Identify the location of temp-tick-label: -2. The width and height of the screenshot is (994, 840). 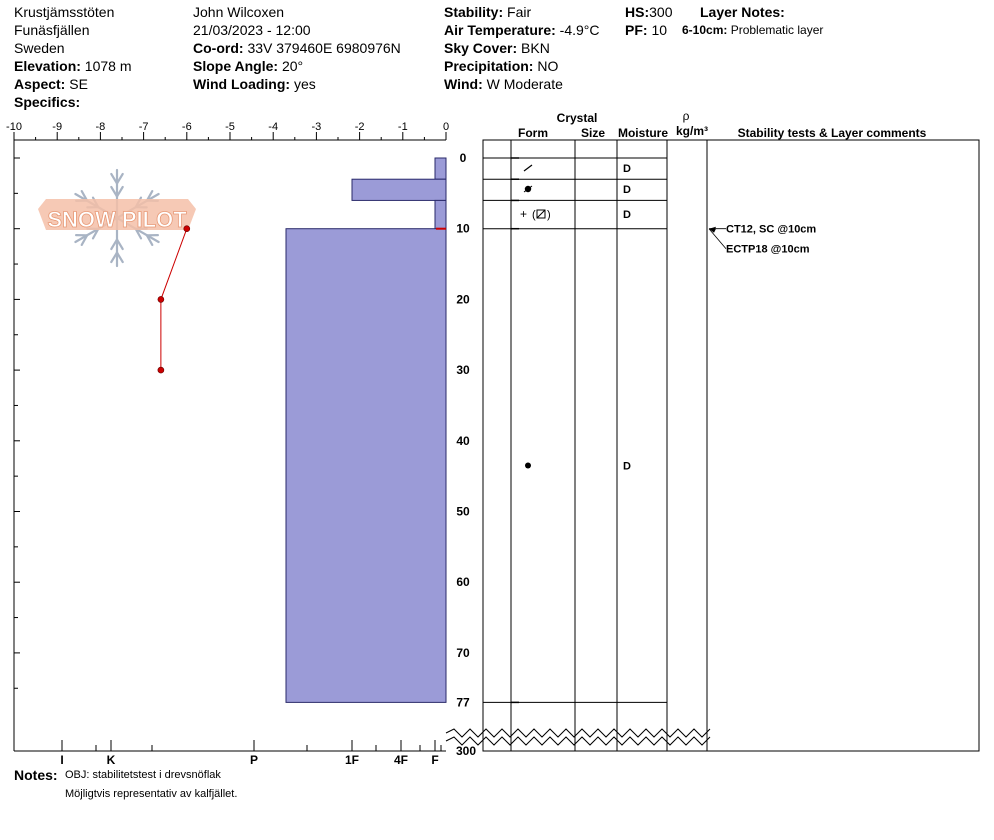
(360, 127).